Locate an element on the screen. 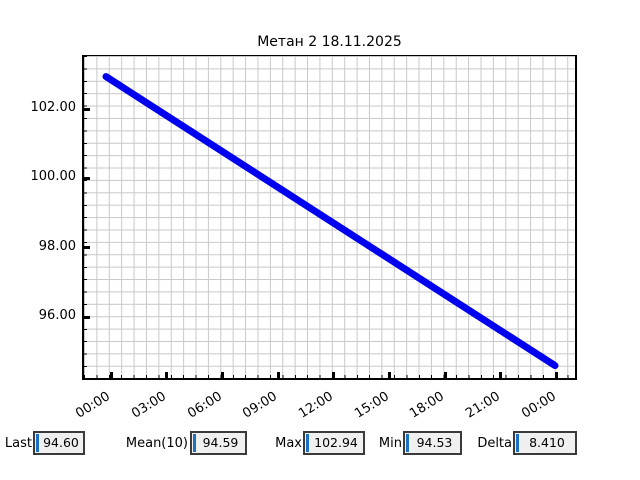 The height and width of the screenshot is (480, 640). stat-value-box-last: 94.60 is located at coordinates (59, 443).